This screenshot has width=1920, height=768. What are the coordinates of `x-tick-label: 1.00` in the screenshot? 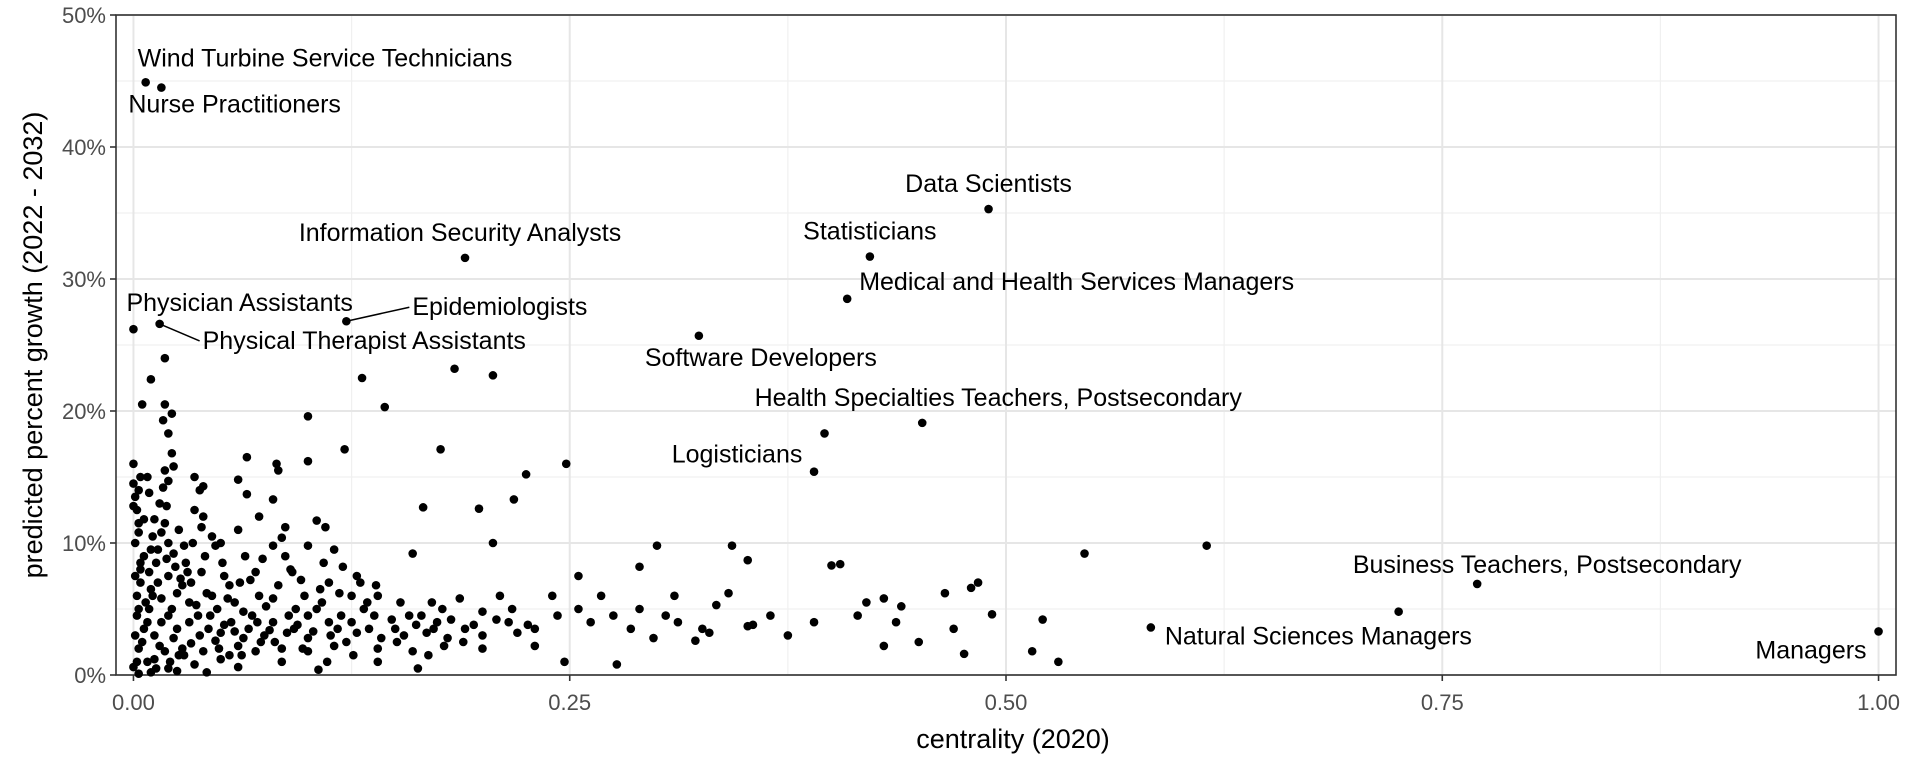 It's located at (1878, 702).